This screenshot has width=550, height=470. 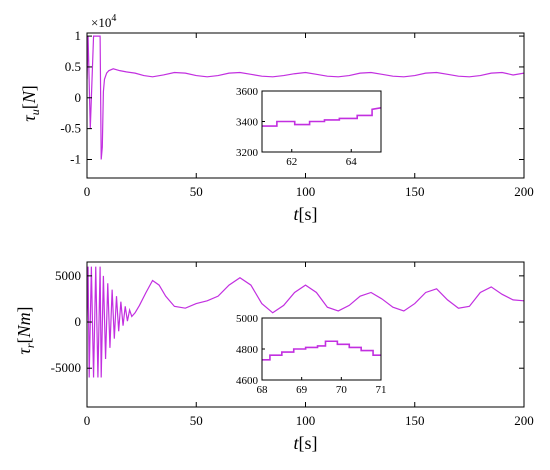 I want to click on inset-y-tick-label: 3200, so click(x=247, y=153).